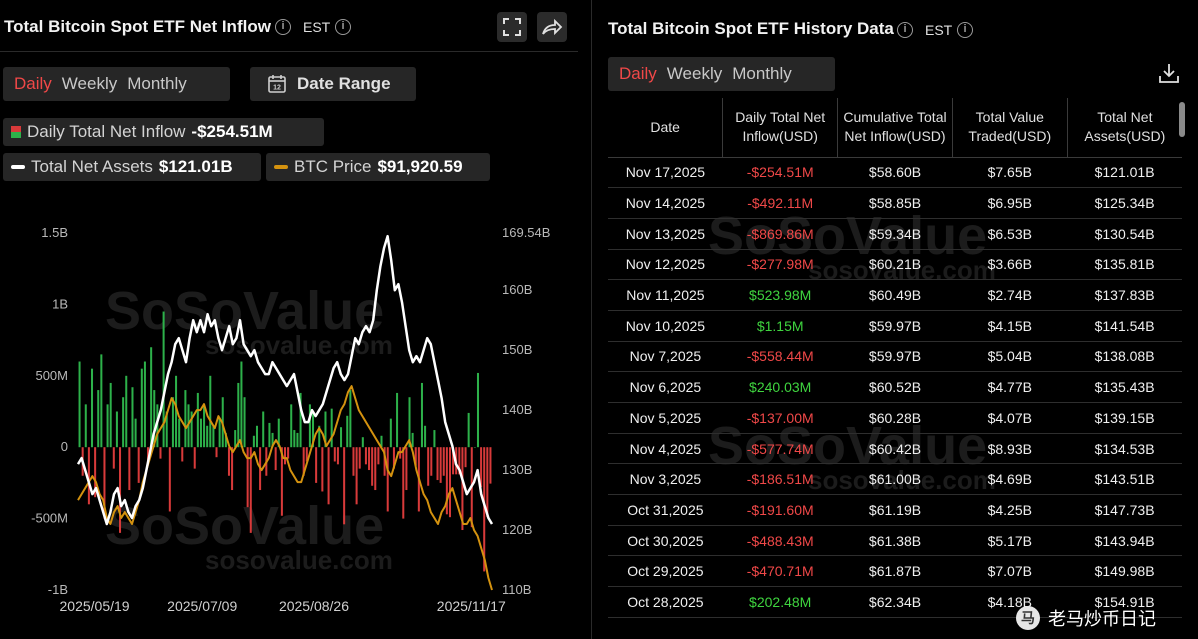 Image resolution: width=1198 pixels, height=639 pixels. Describe the element at coordinates (780, 234) in the screenshot. I see `cell-daily-inflow: -$869.86M` at that location.